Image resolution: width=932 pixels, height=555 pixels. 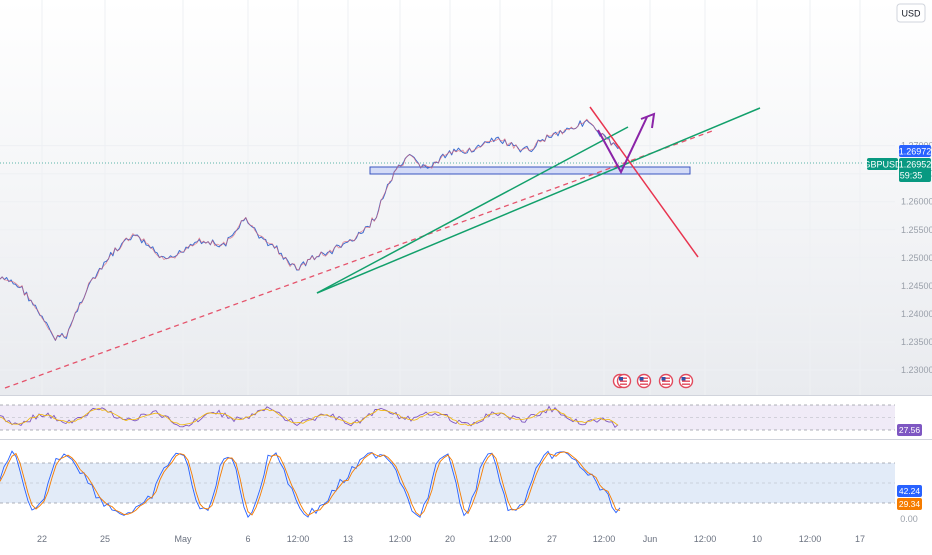 I want to click on price-tag-lower, so click(x=915, y=170).